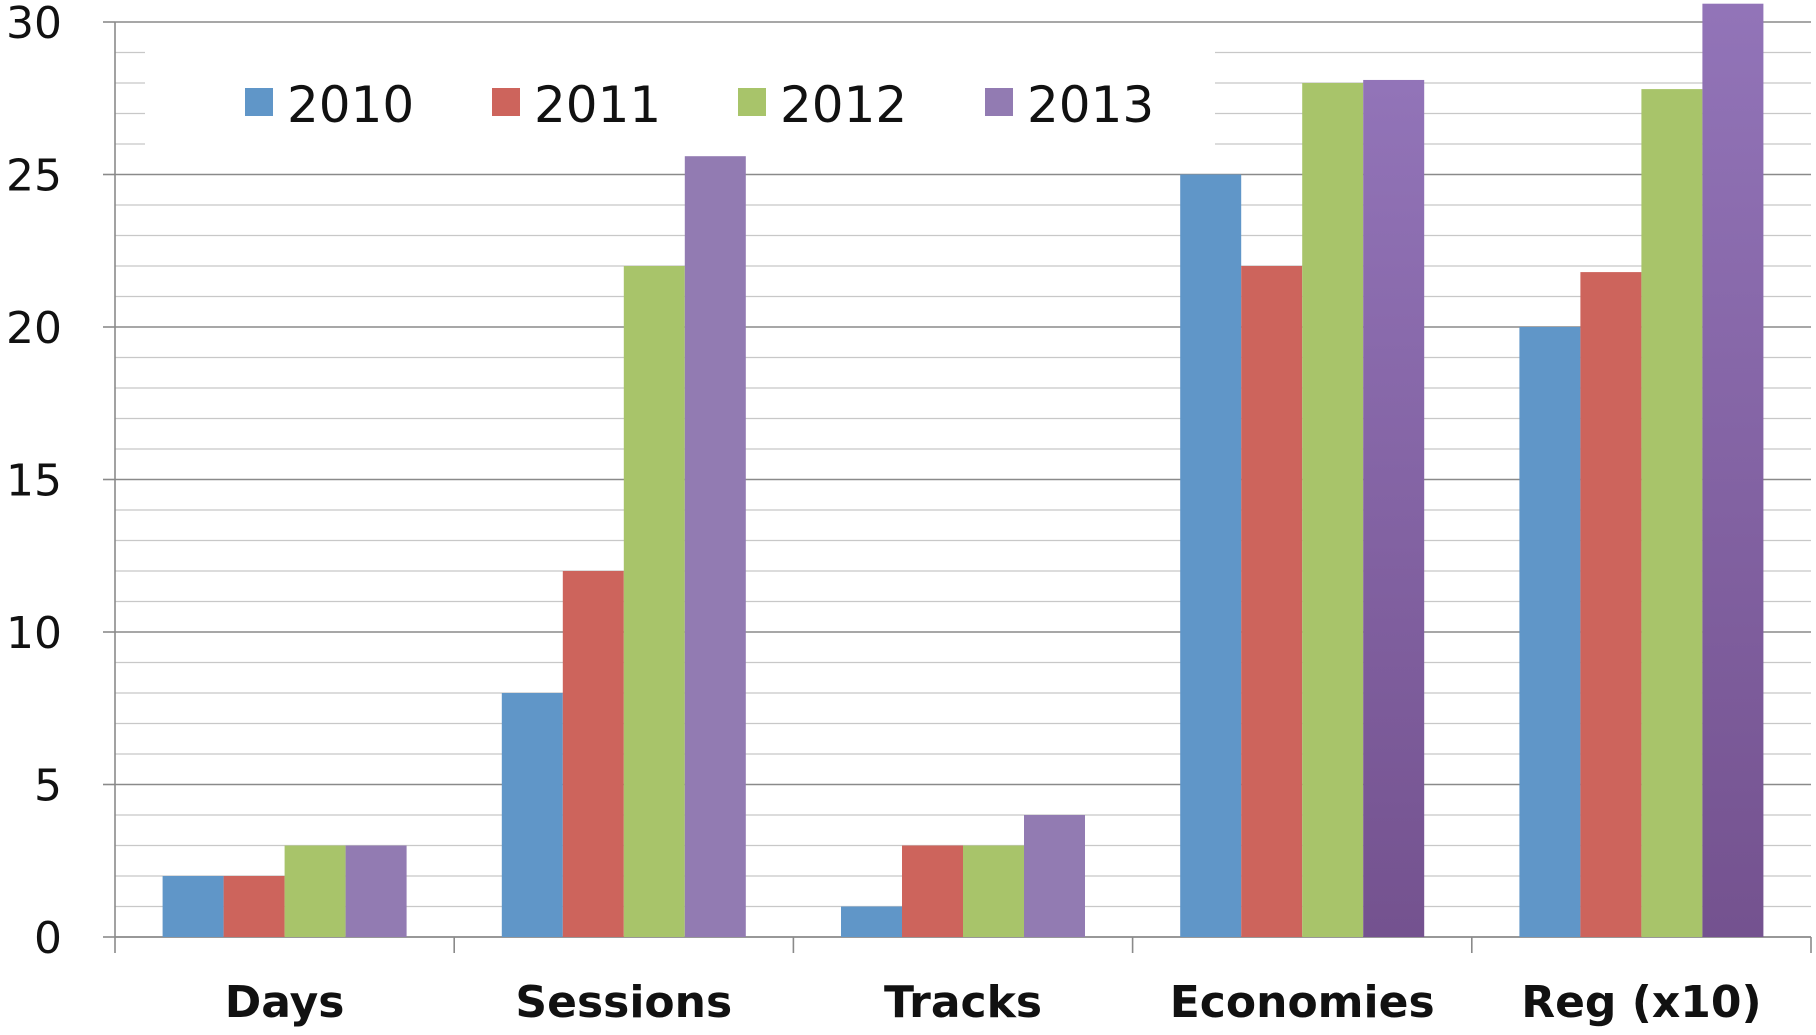  I want to click on x-category-labels: Days Sessions Tracks Economies Reg (x10), so click(993, 1002).